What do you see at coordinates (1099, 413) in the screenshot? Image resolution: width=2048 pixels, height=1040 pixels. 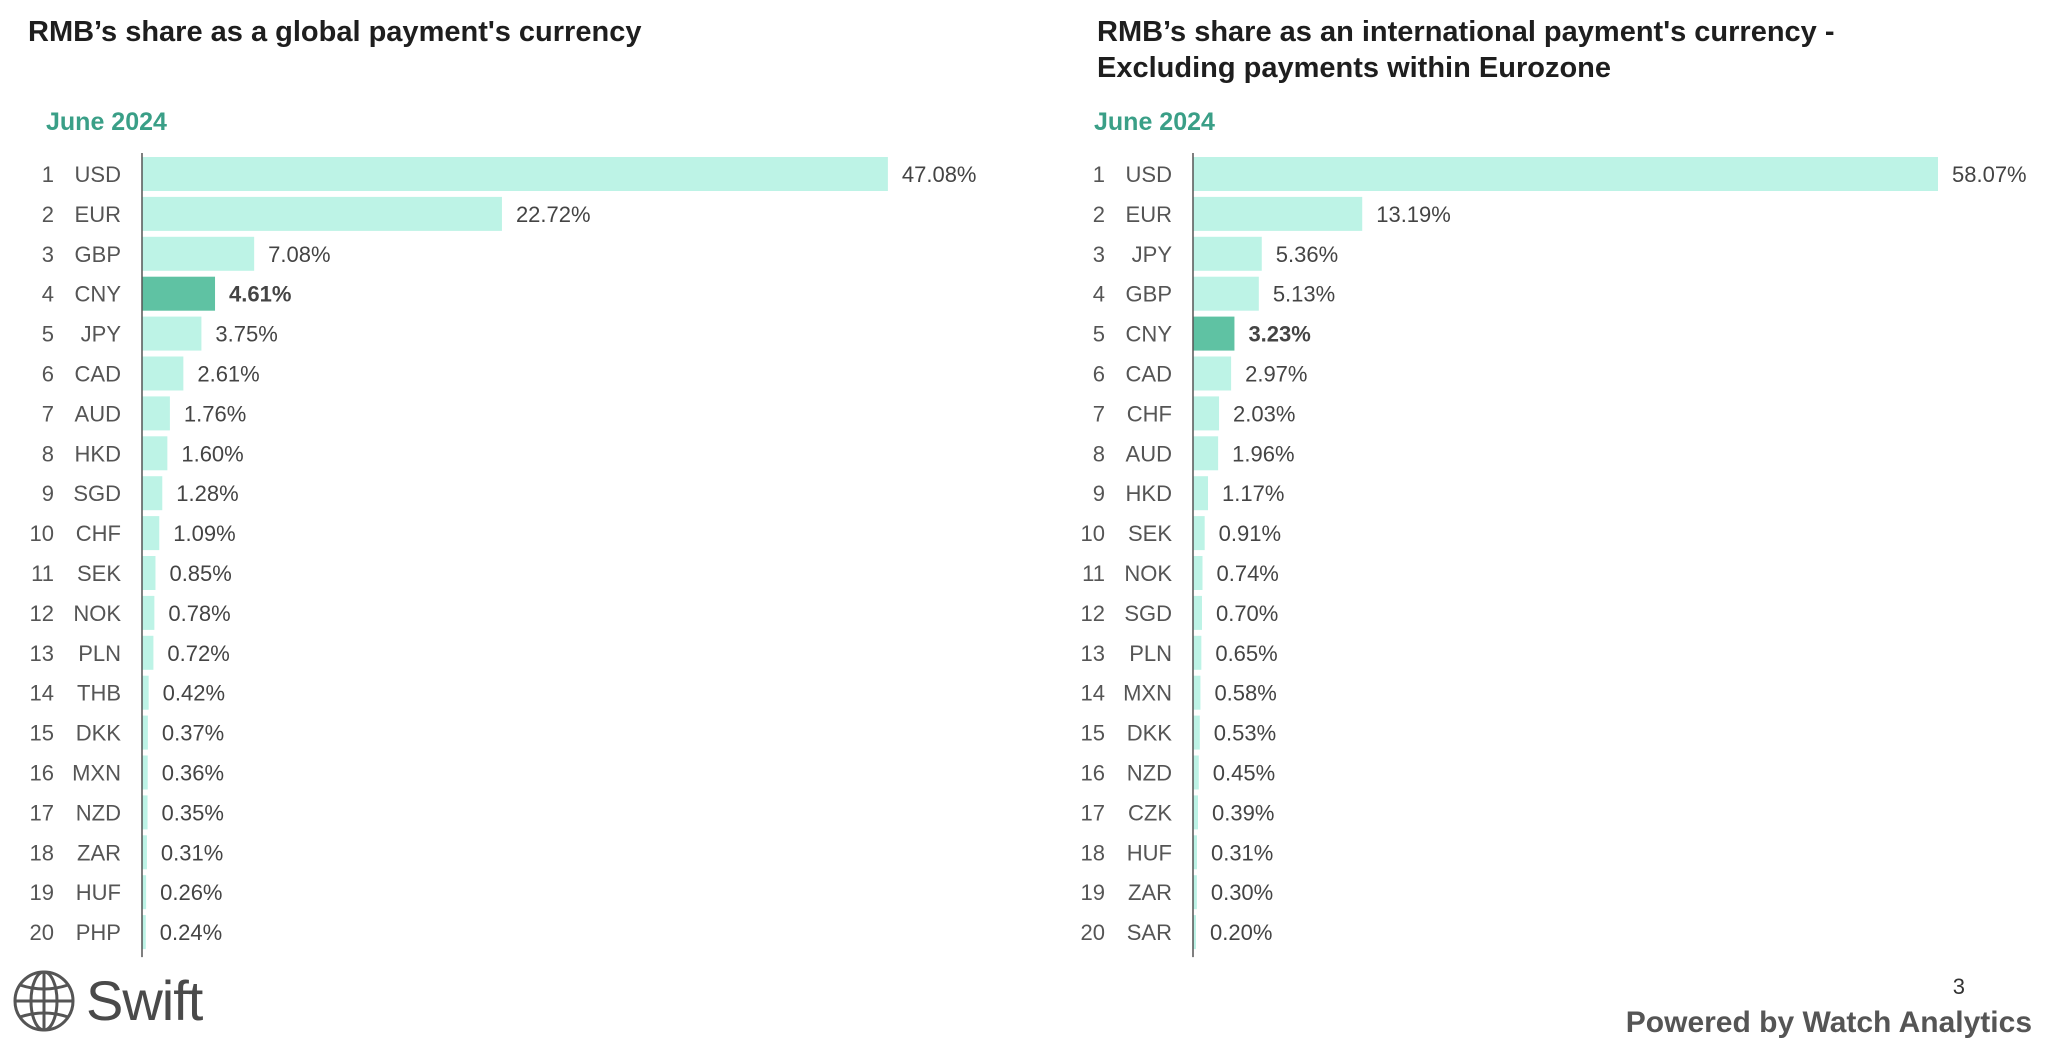 I see `rank-label: 7` at bounding box center [1099, 413].